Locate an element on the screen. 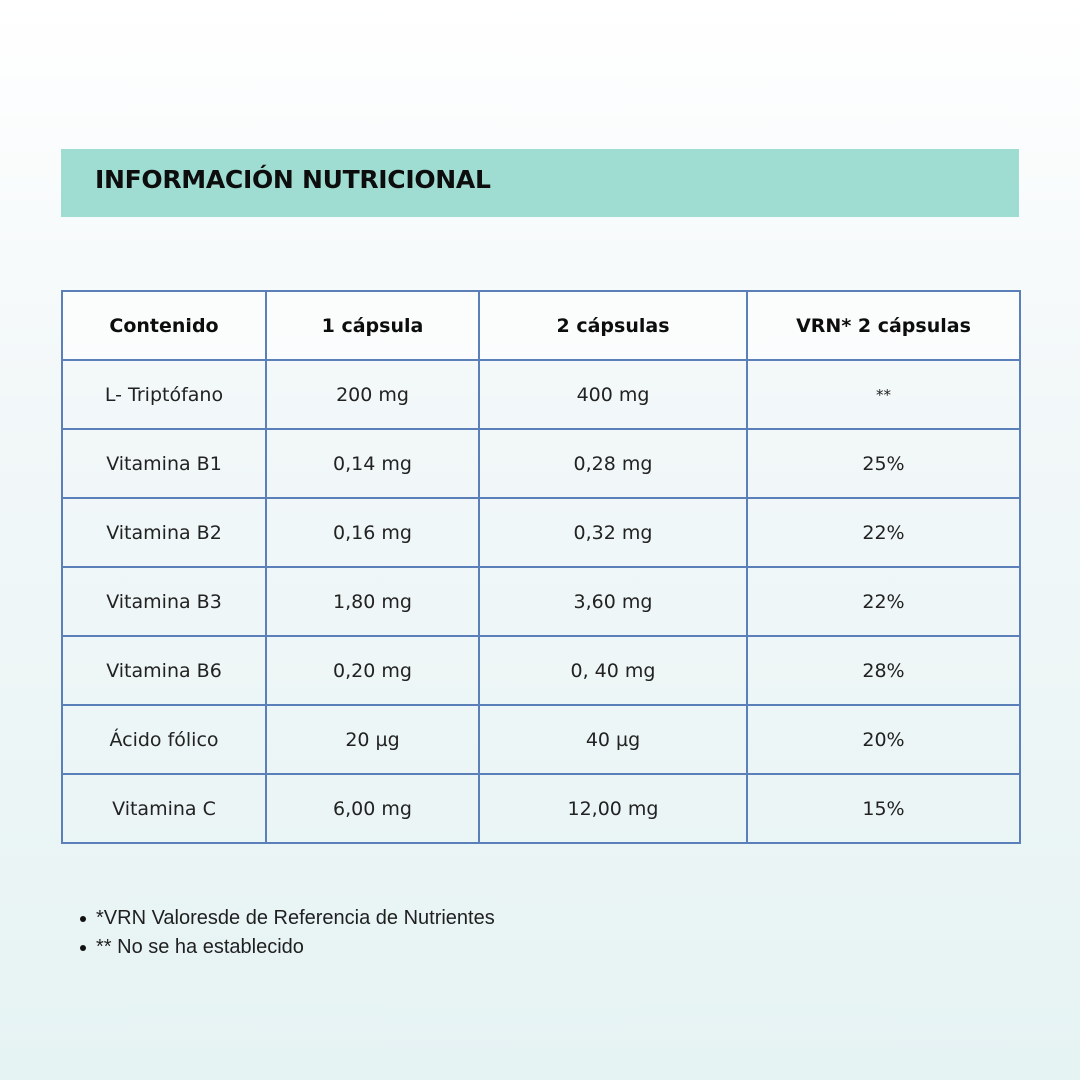  amount-2-capsulas: 0, 40 mg is located at coordinates (613, 670).